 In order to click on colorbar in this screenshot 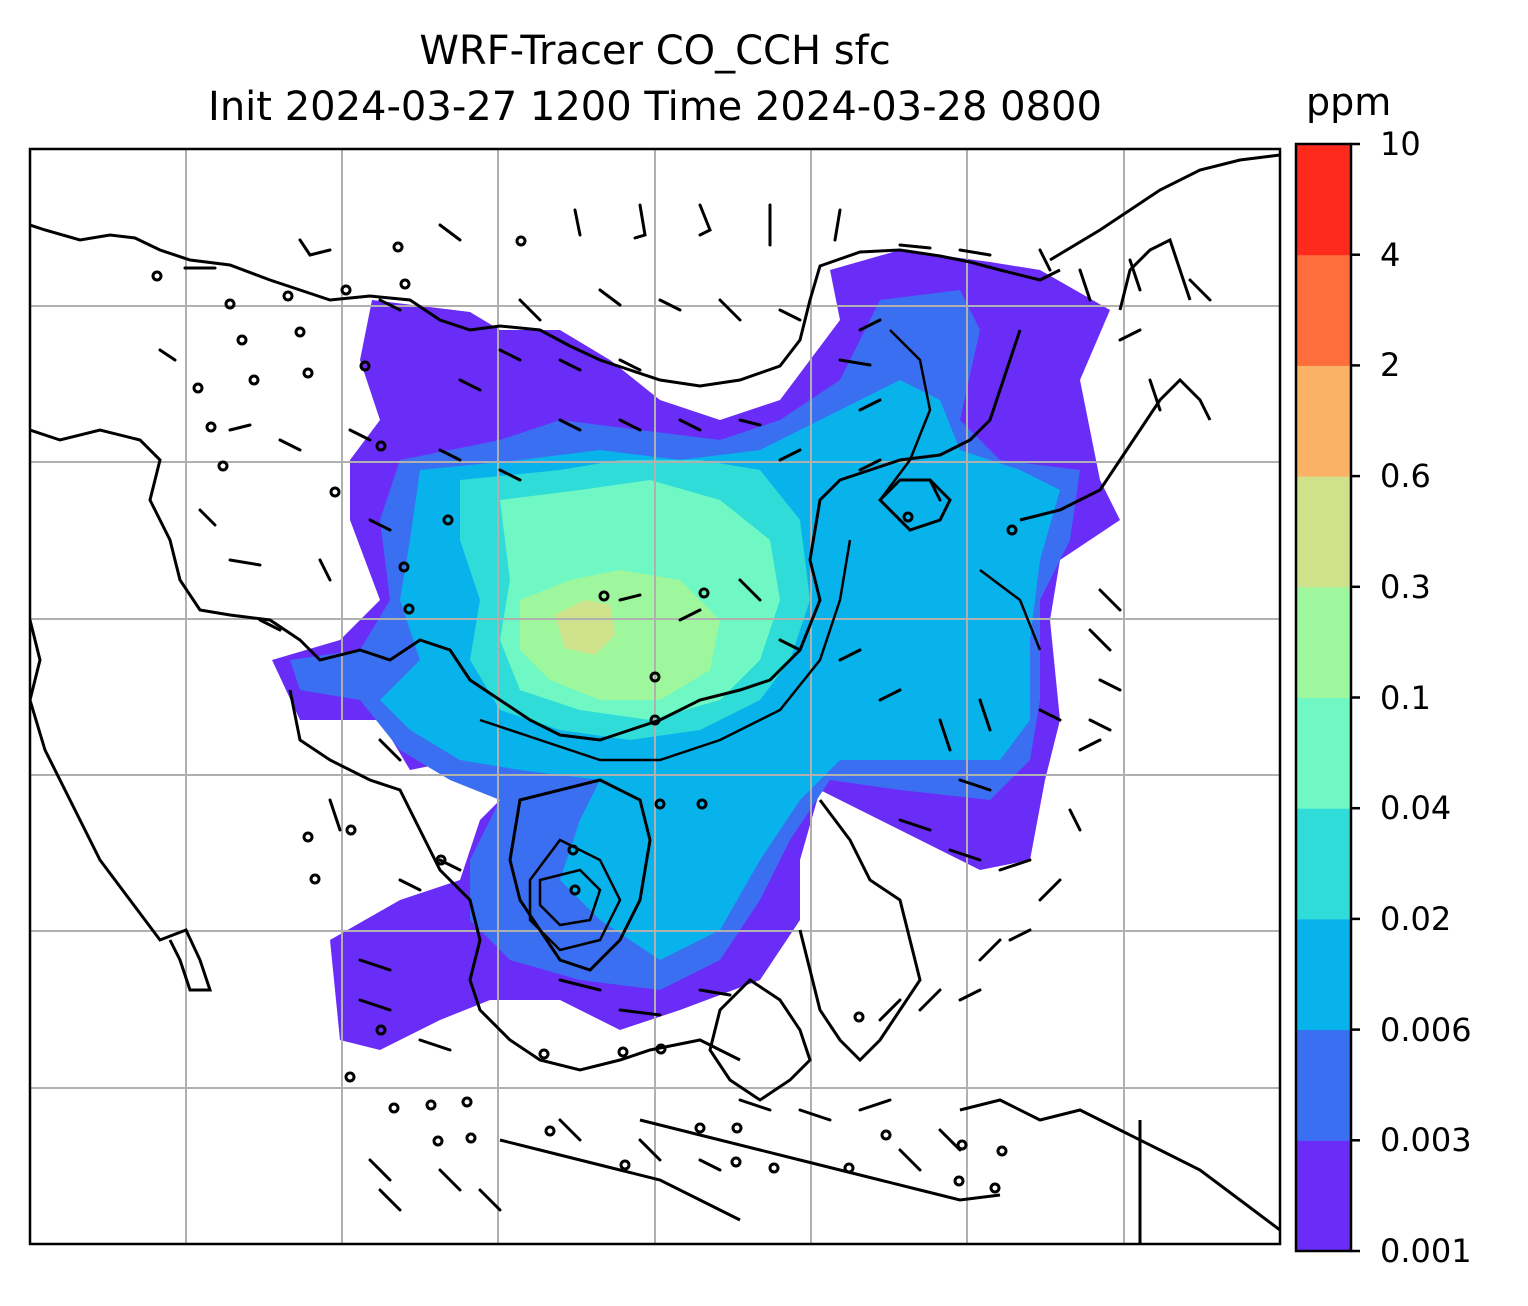, I will do `click(1327, 697)`.